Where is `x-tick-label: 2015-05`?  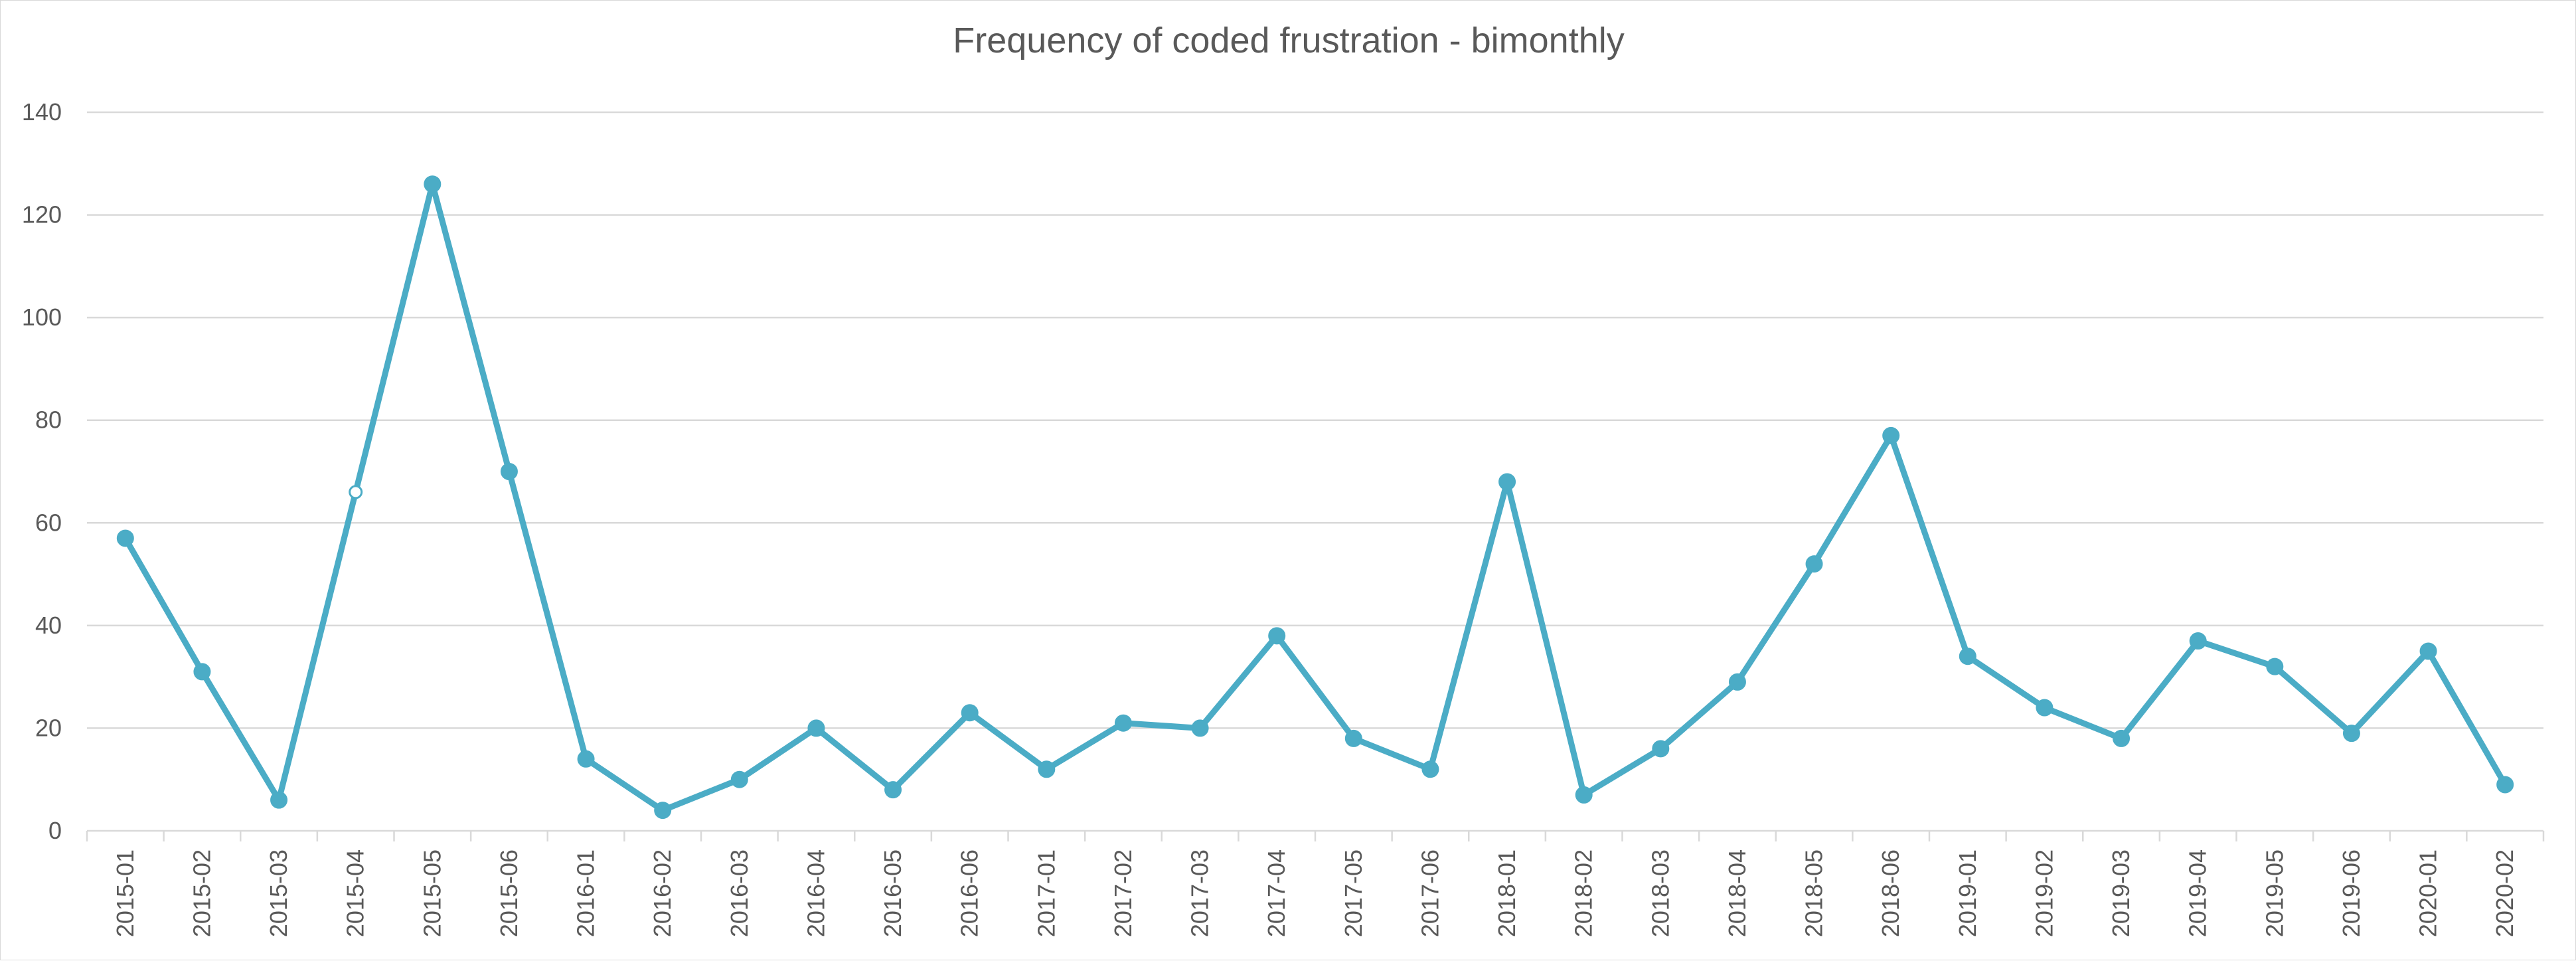 x-tick-label: 2015-05 is located at coordinates (431, 893).